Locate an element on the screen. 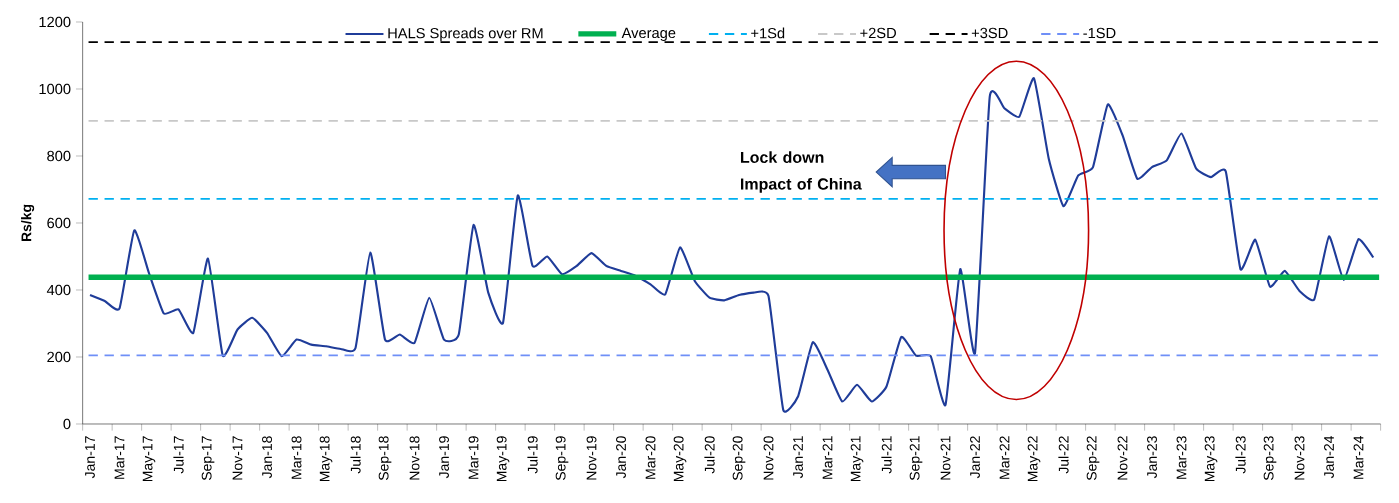  x-tick-label: Sep-21 is located at coordinates (916, 458).